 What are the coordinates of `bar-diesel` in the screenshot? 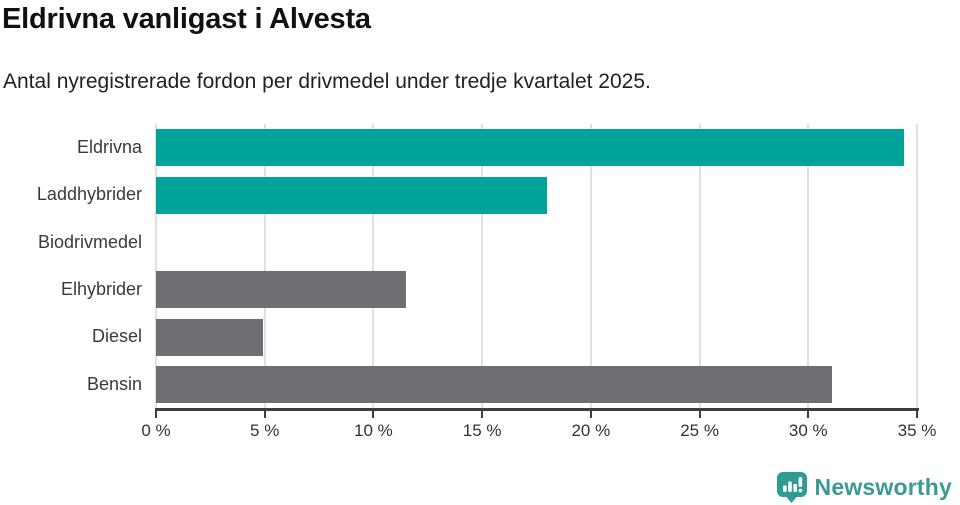 It's located at (209, 337).